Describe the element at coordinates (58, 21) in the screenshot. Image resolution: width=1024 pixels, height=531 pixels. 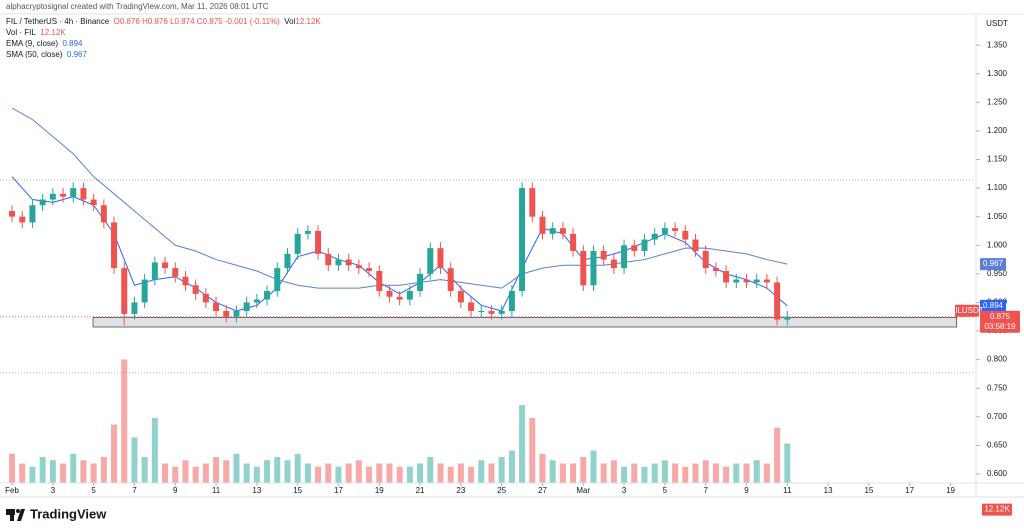
I see `symbol: FIL / TetherUS · 4h · Binance` at that location.